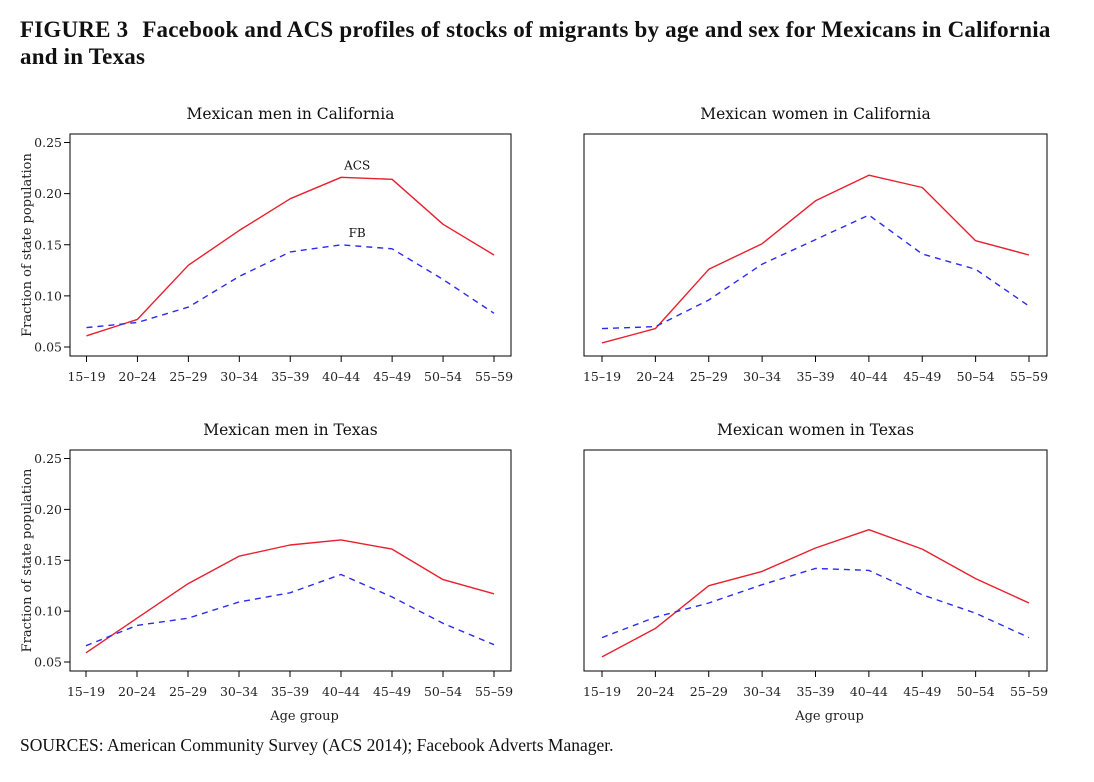 This screenshot has width=1094, height=782. Describe the element at coordinates (815, 114) in the screenshot. I see `panel-title: Mexican women in California` at that location.